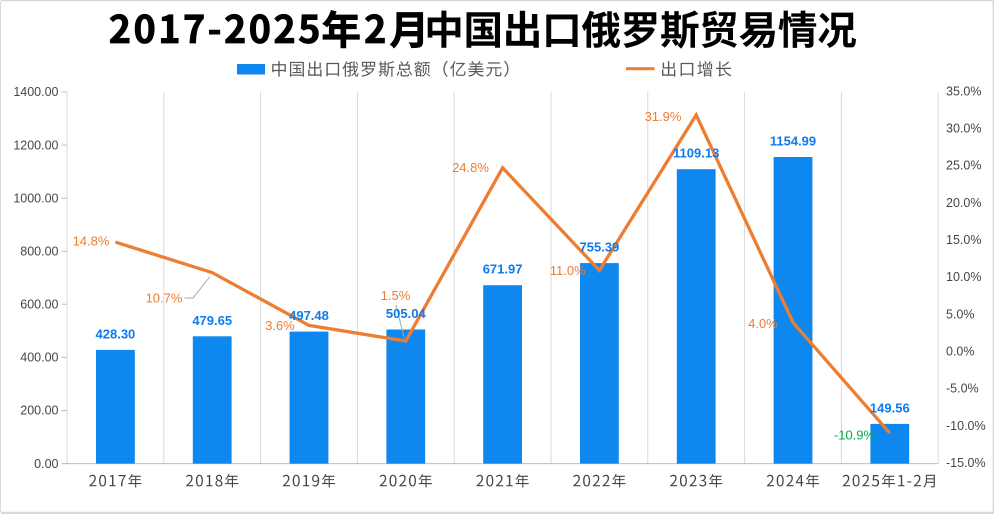 The image size is (994, 514). Describe the element at coordinates (960, 352) in the screenshot. I see `svg-text: 0.0%` at that location.